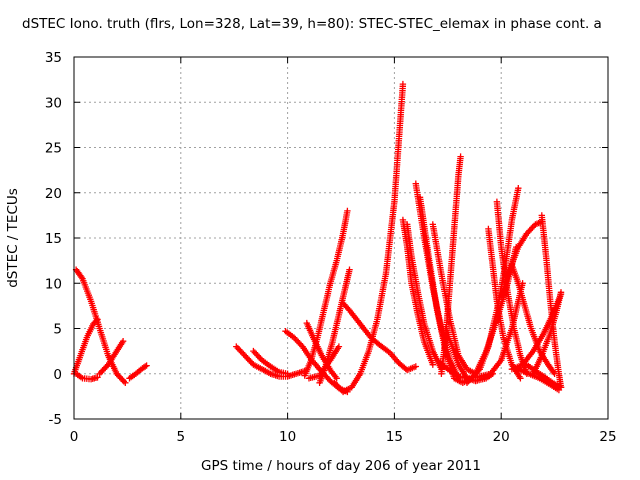  I want to click on y-tick-label: 10, so click(53, 284).